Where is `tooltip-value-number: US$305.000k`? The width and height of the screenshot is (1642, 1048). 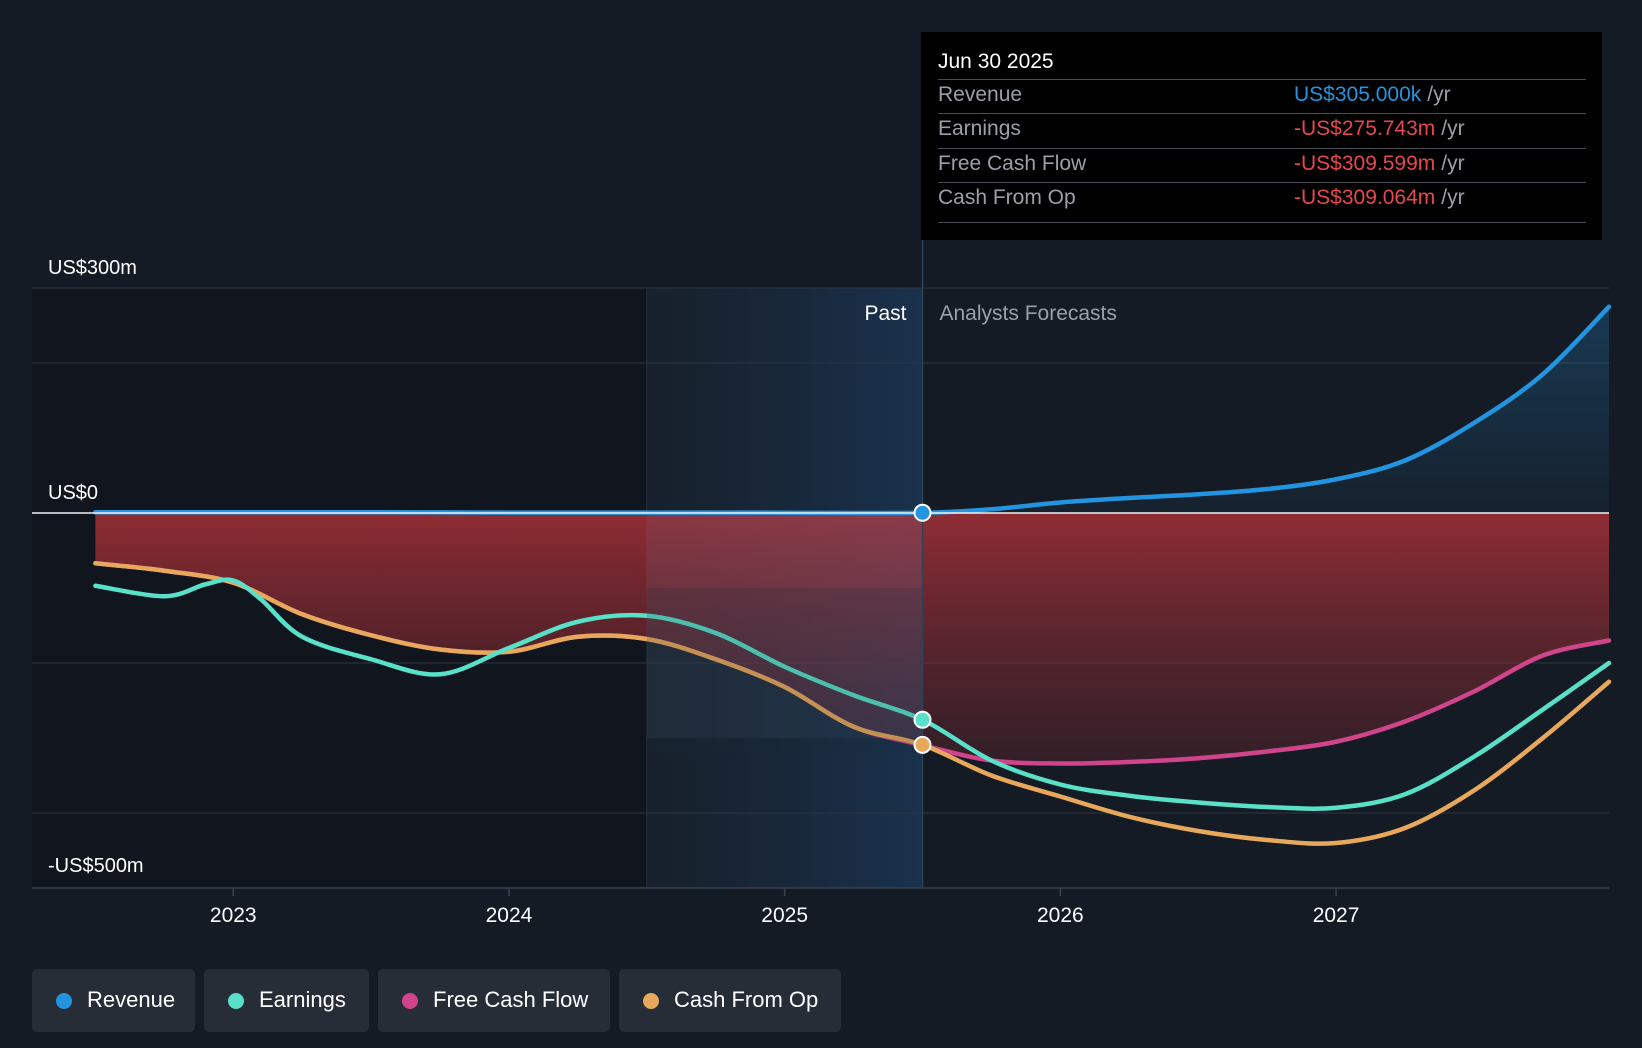
tooltip-value-number: US$305.000k is located at coordinates (1358, 94).